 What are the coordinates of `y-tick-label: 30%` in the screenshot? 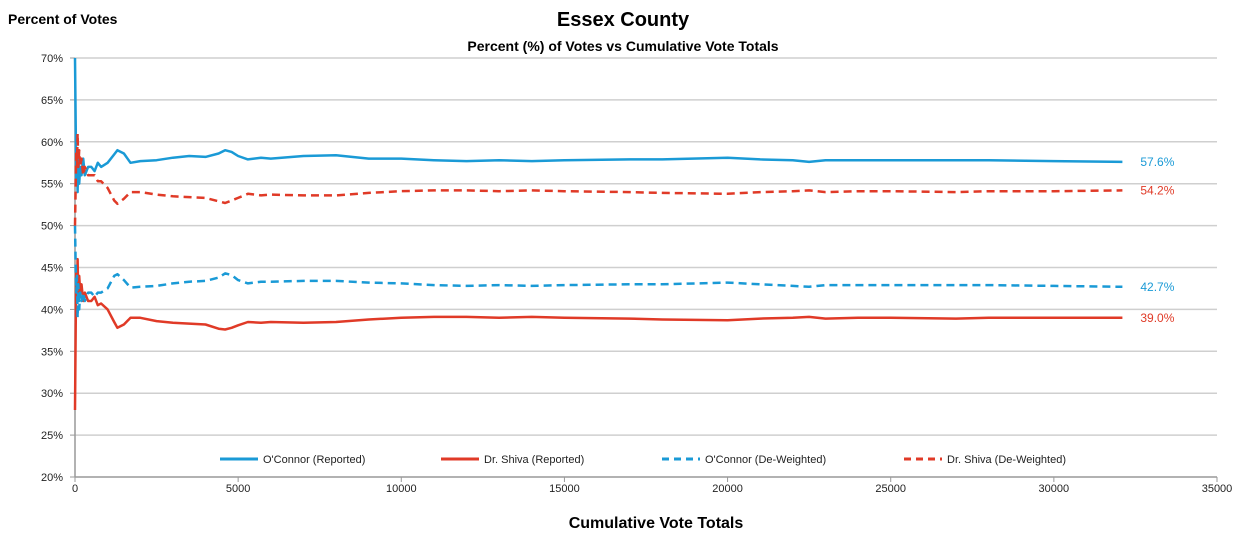 It's located at (52, 394).